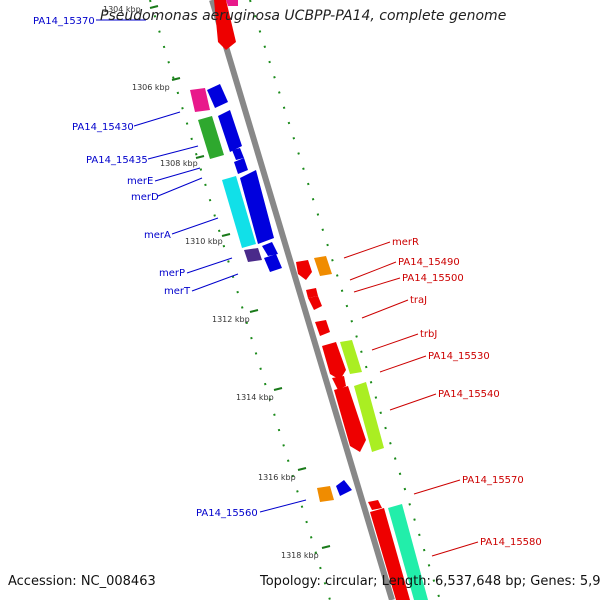  I want to click on gene-block-purple, so click(253, 255).